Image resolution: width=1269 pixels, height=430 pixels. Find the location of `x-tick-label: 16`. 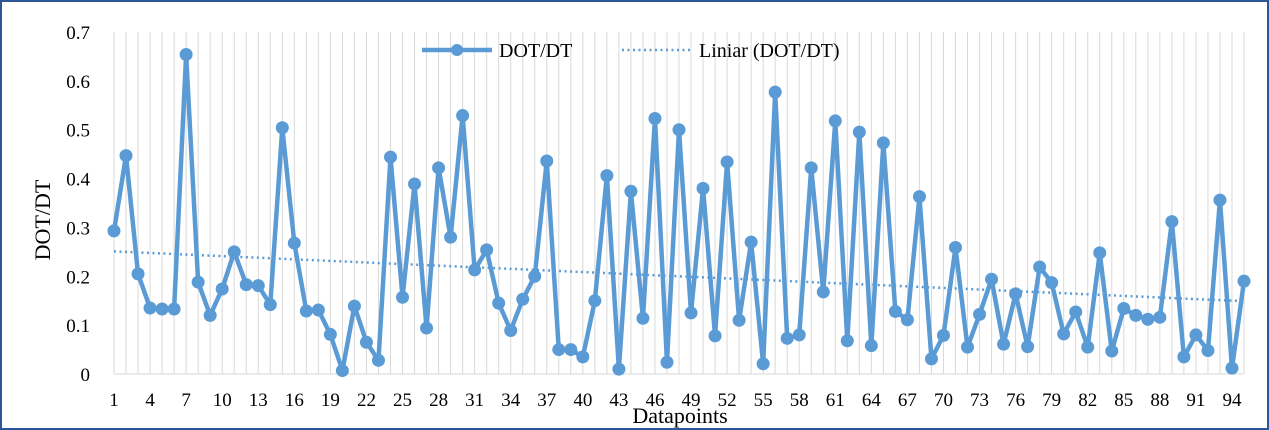

x-tick-label: 16 is located at coordinates (294, 400).